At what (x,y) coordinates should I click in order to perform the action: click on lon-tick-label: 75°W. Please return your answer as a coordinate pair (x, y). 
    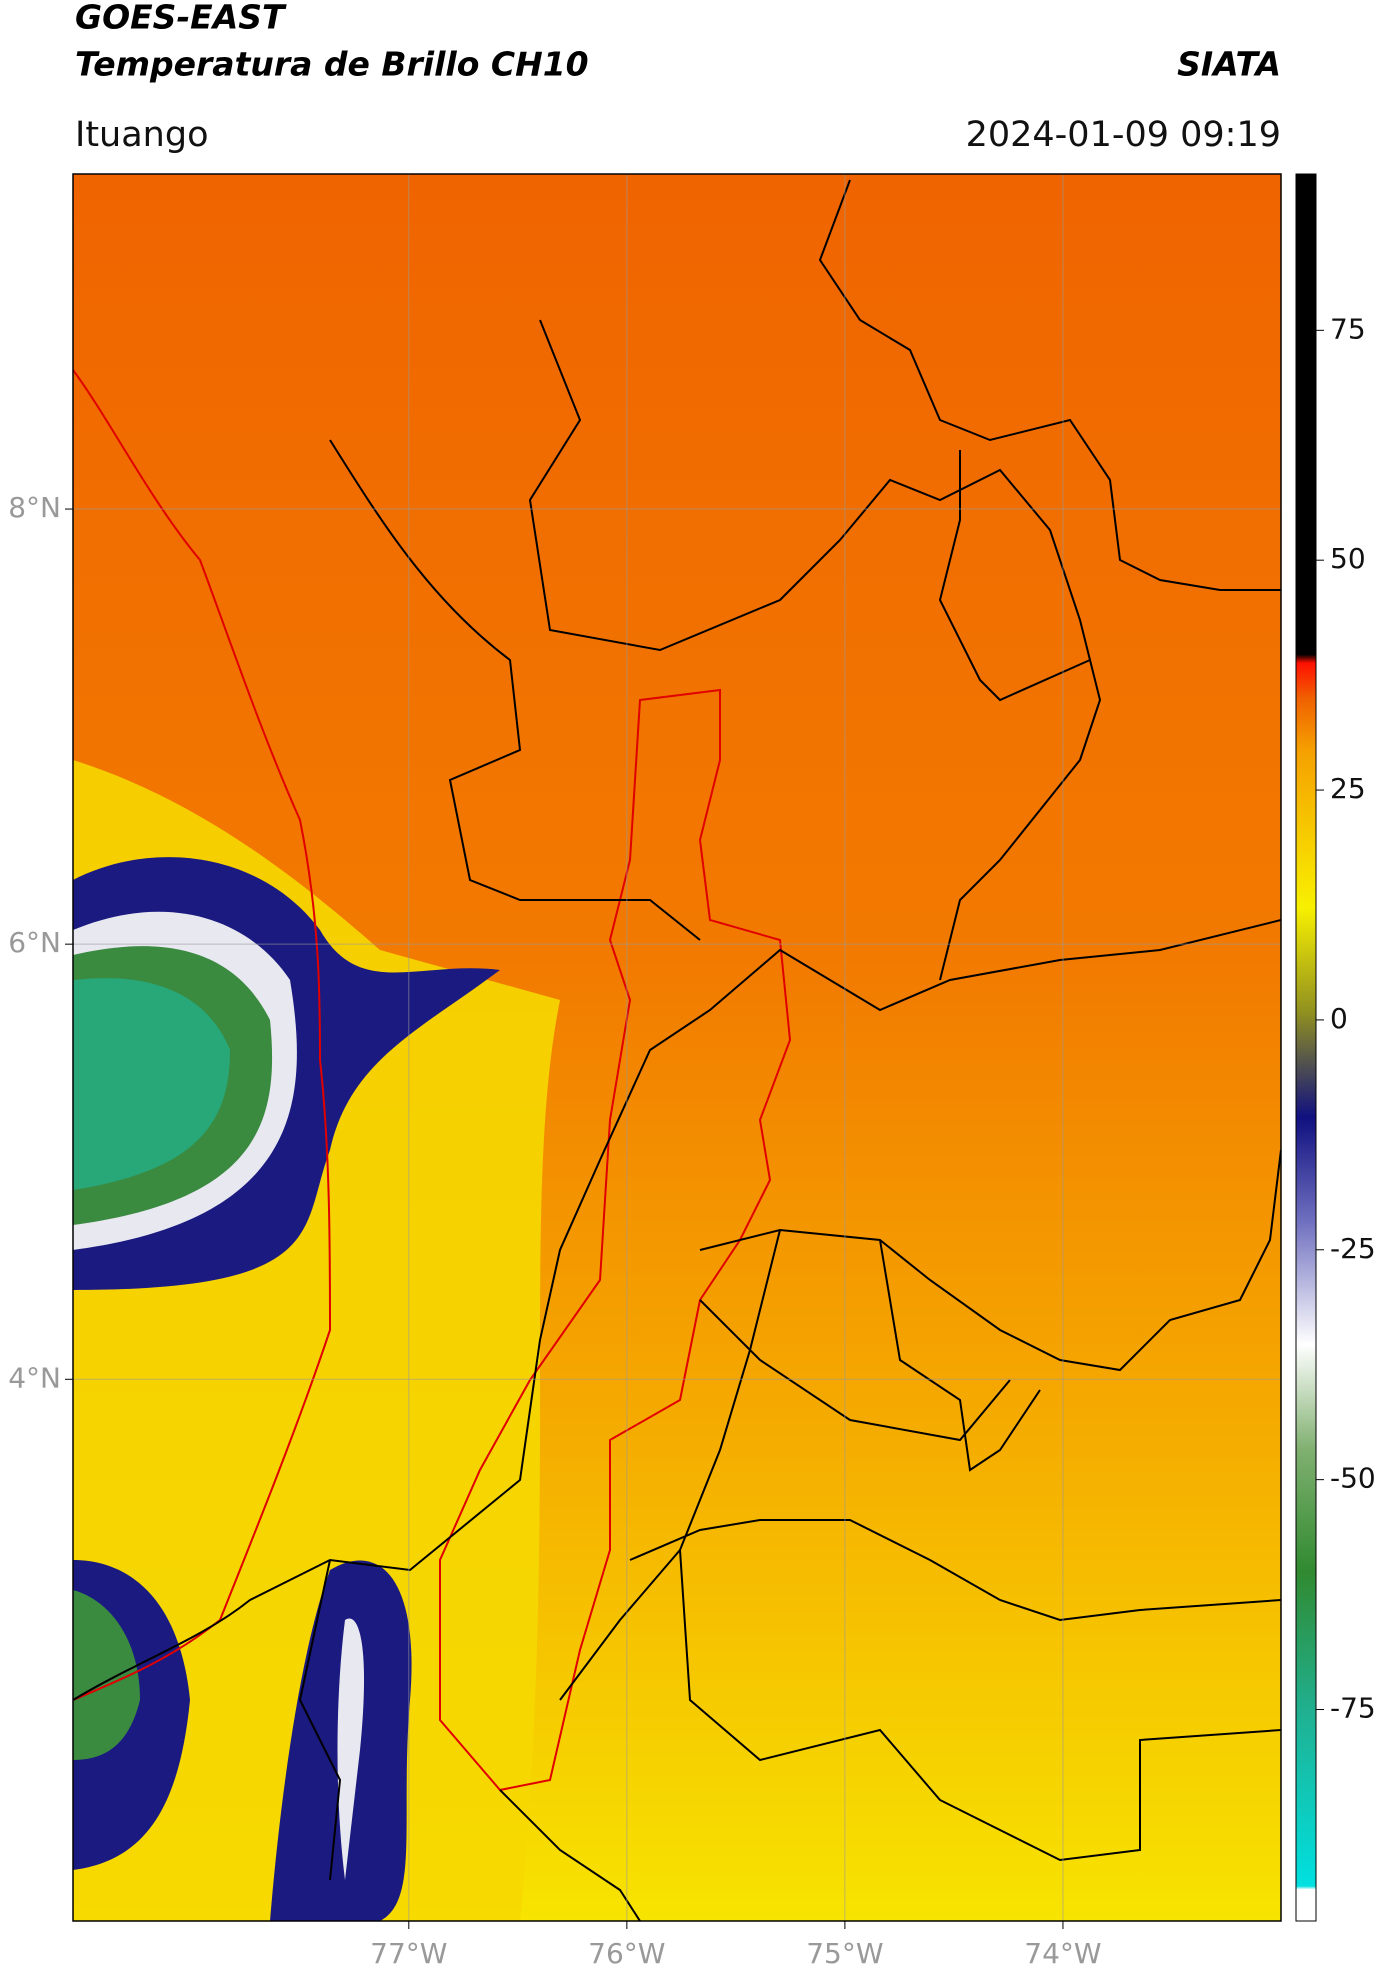
    Looking at the image, I should click on (844, 1953).